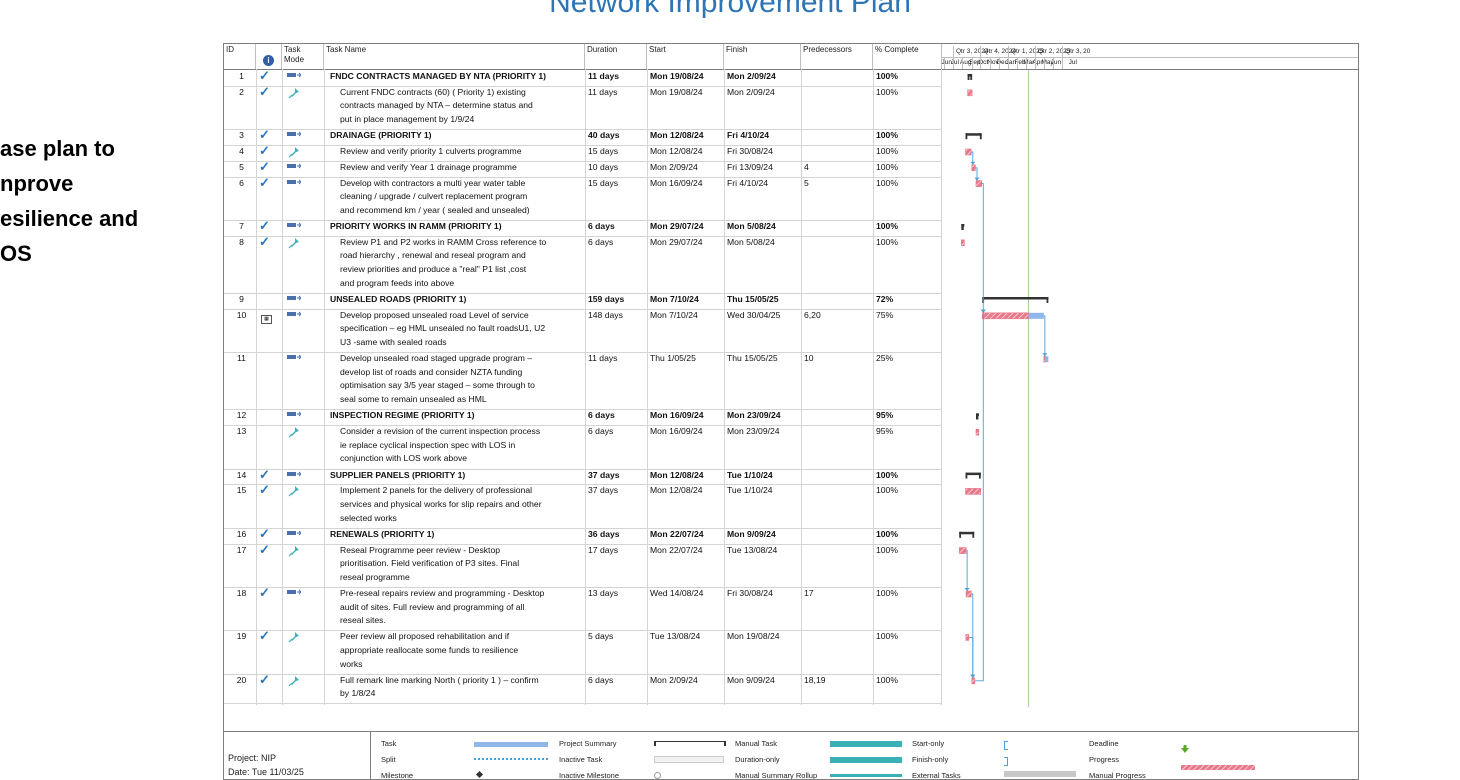 The width and height of the screenshot is (1460, 780). Describe the element at coordinates (358, 693) in the screenshot. I see `task-name-line: by 1/8/24` at that location.